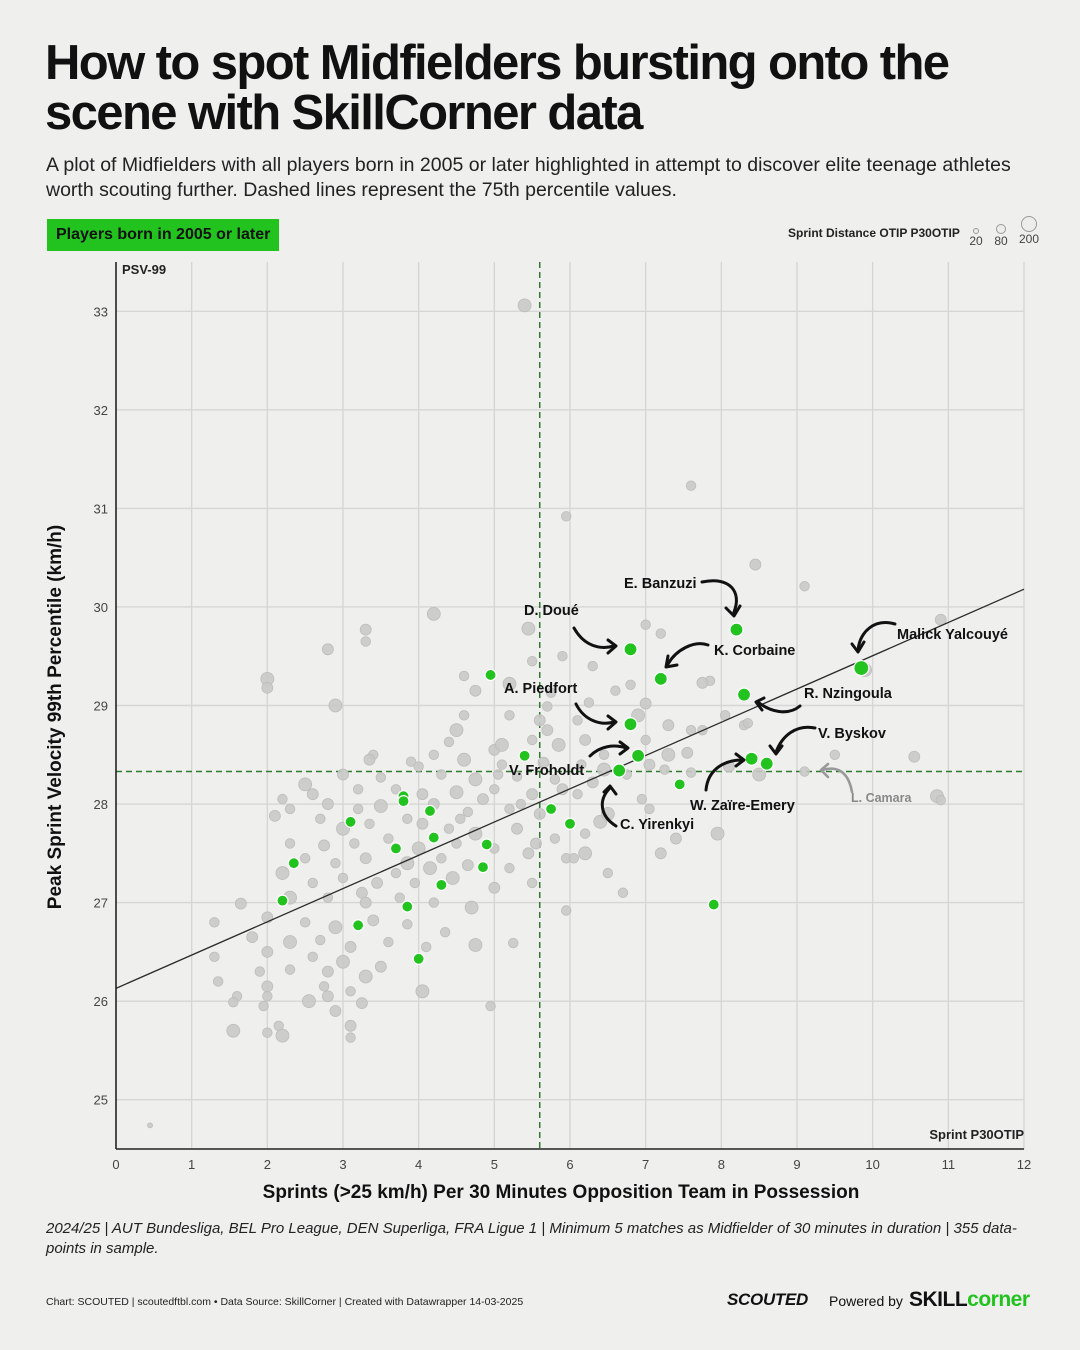 The width and height of the screenshot is (1080, 1350). What do you see at coordinates (837, 780) in the screenshot?
I see `camara-arrow` at bounding box center [837, 780].